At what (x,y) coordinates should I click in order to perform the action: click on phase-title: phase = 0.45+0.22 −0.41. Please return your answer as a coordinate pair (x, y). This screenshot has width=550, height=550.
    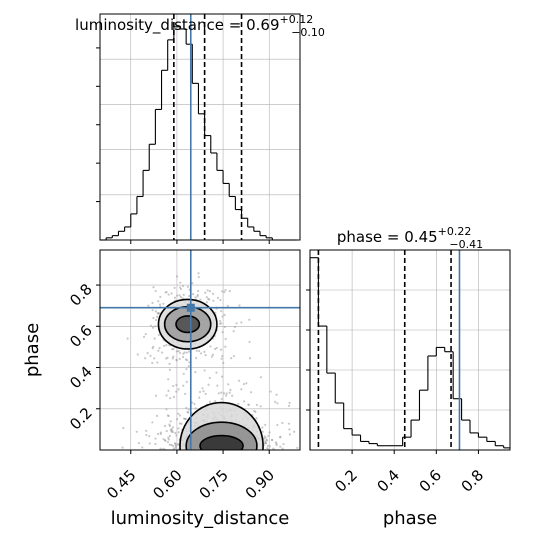
    Looking at the image, I should click on (410, 238).